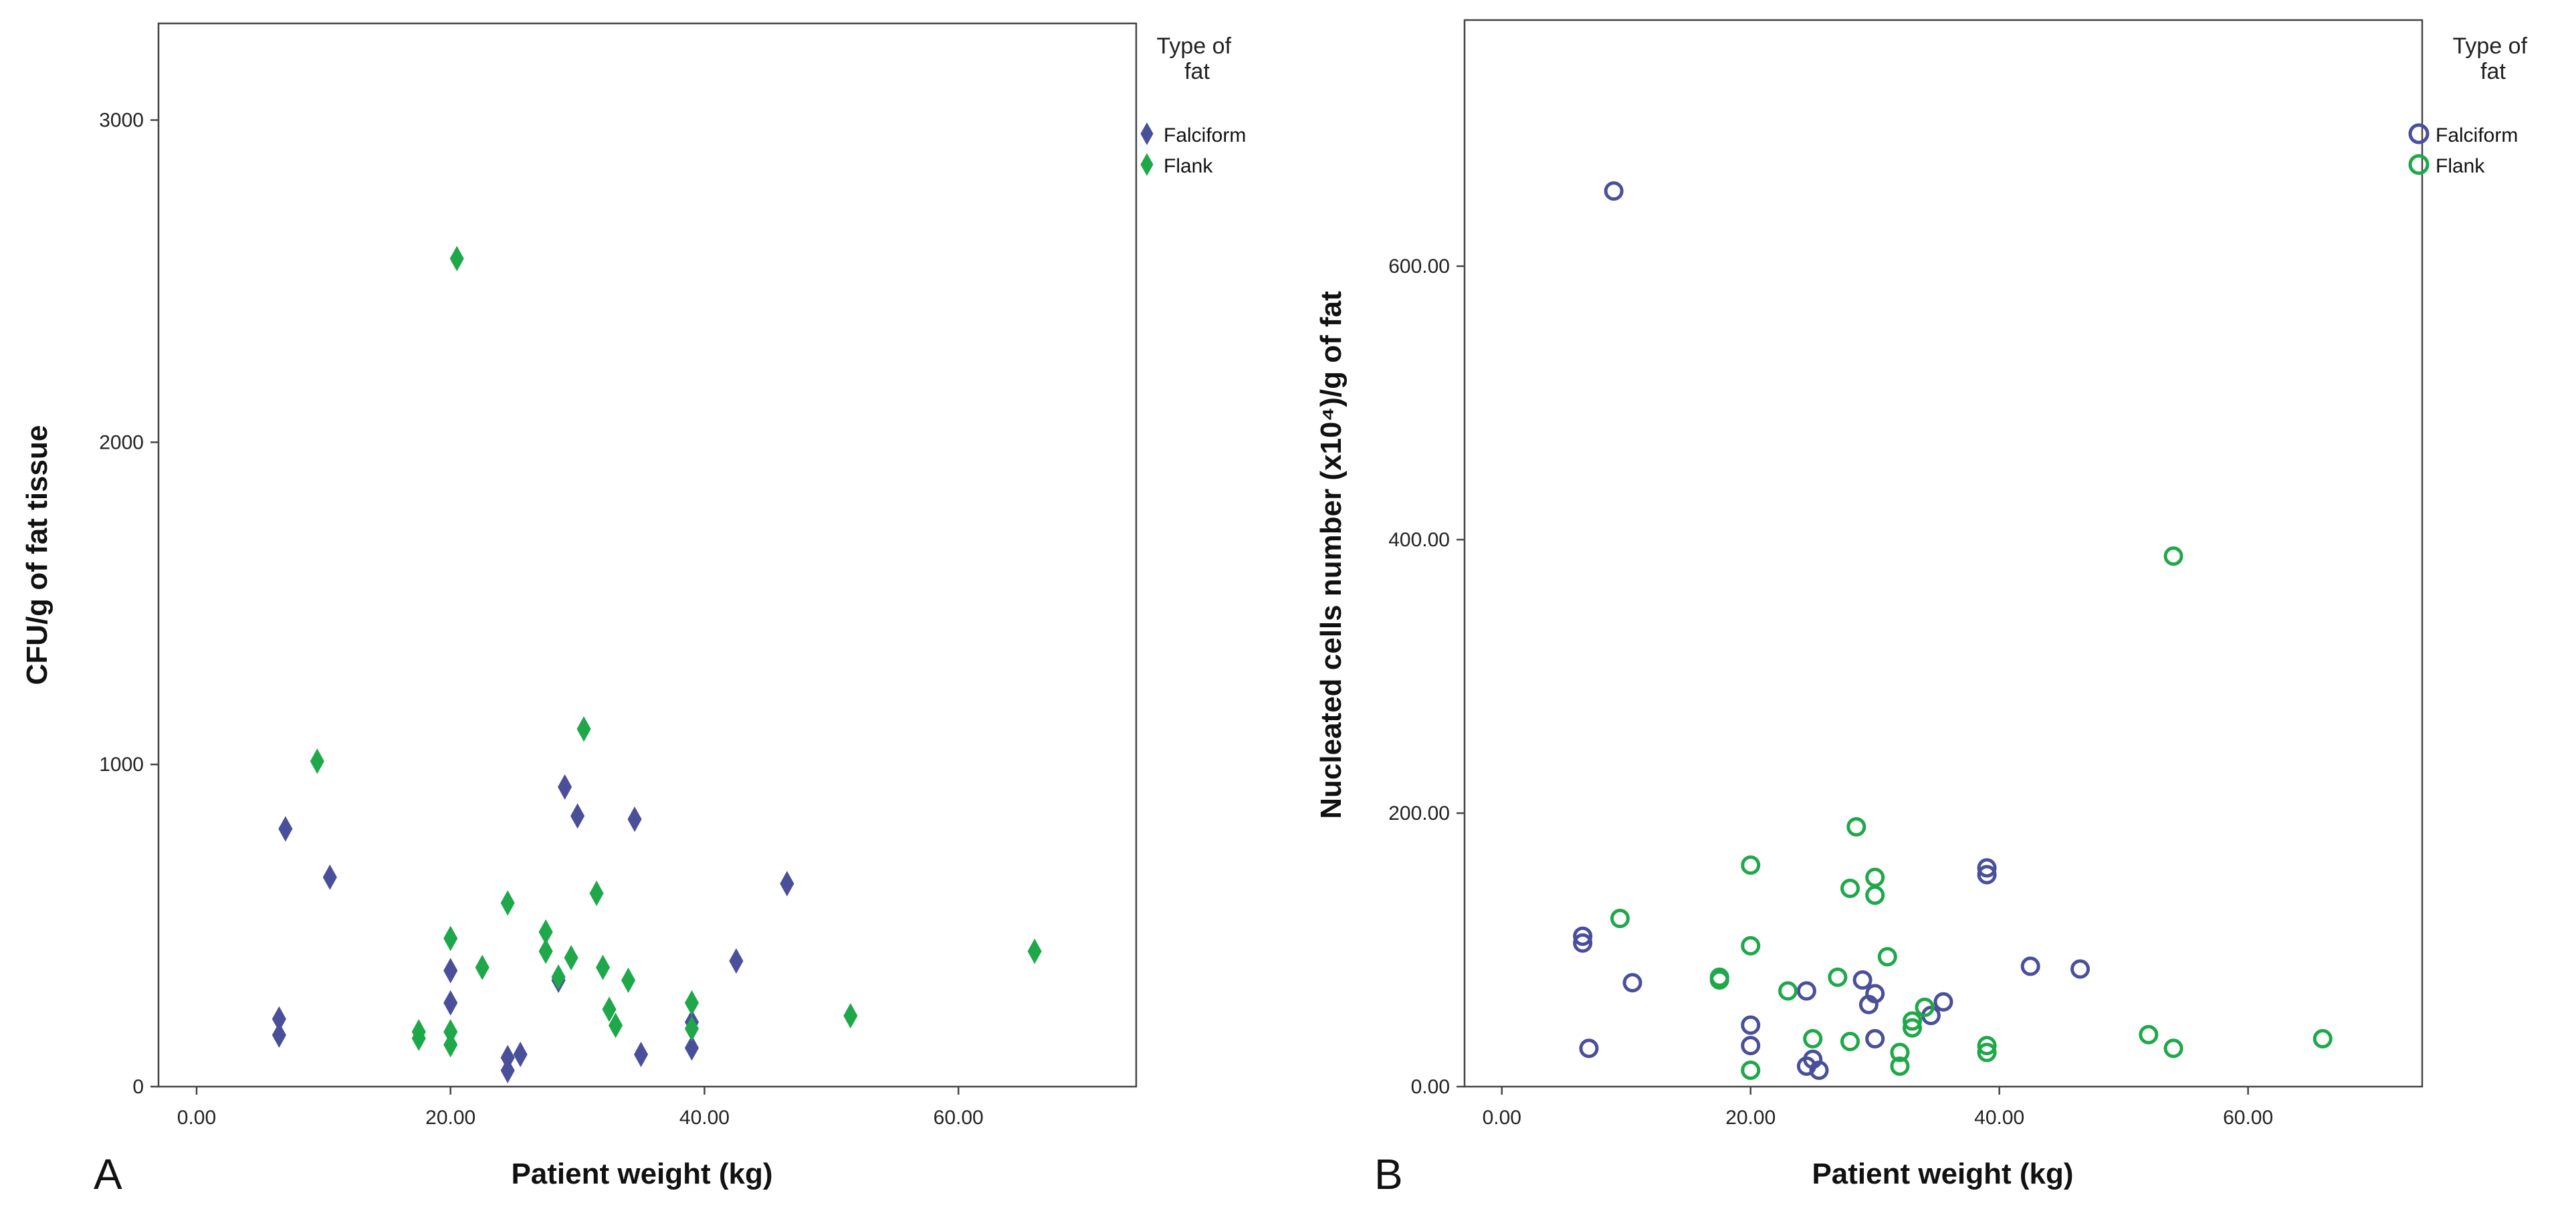 The height and width of the screenshot is (1209, 2576). I want to click on y-tick-label-a: 3000, so click(121, 121).